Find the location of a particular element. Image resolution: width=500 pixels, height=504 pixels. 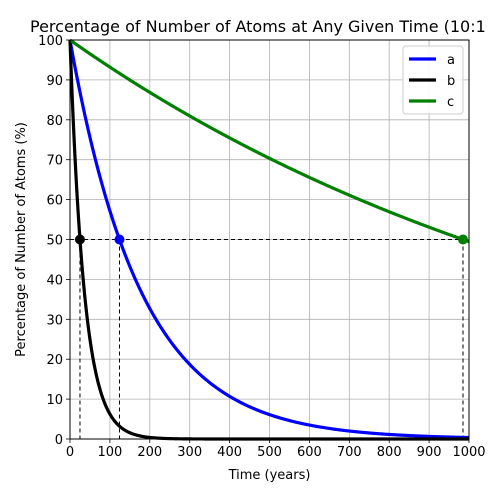

y-axis-label: Percentage of Number of Atoms (%) is located at coordinates (21, 239).